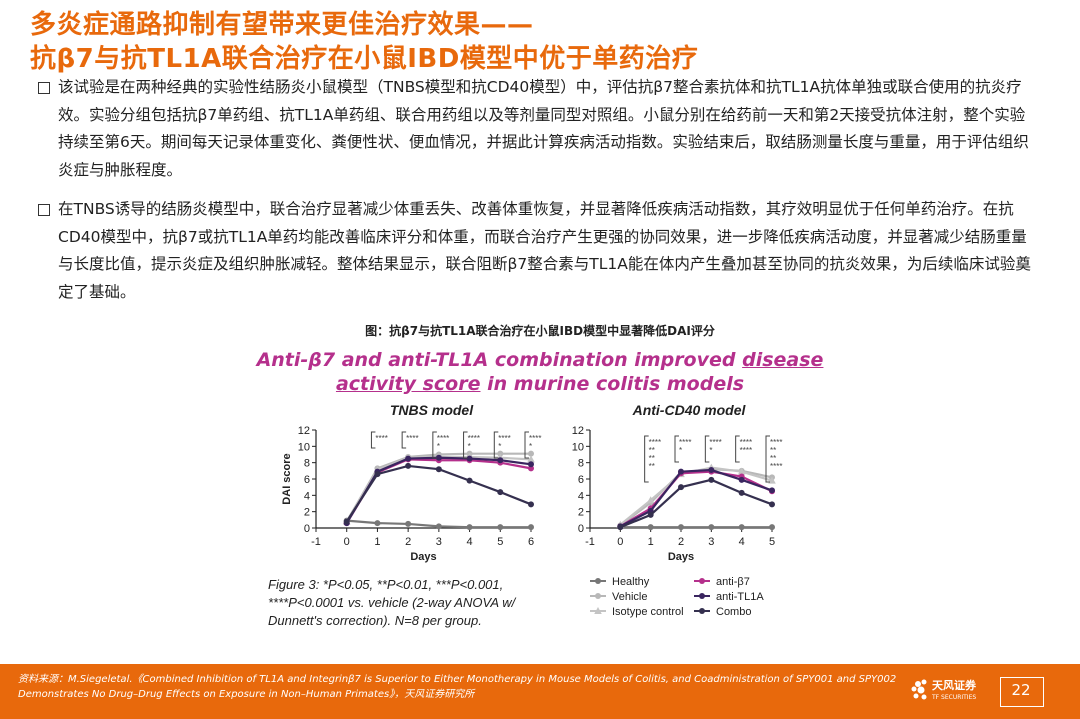 This screenshot has height=719, width=1080. Describe the element at coordinates (681, 557) in the screenshot. I see `x-axis-label: Days` at that location.